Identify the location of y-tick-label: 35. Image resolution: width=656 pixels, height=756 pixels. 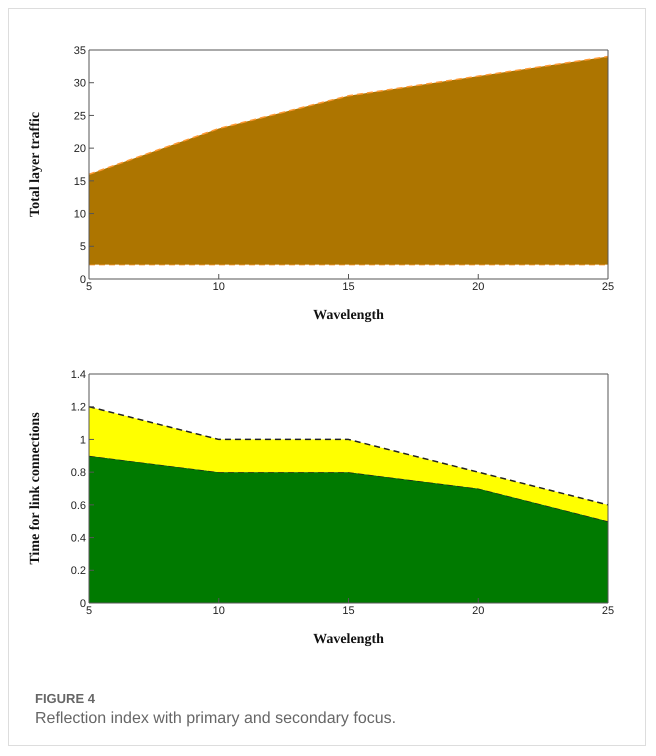
(80, 50).